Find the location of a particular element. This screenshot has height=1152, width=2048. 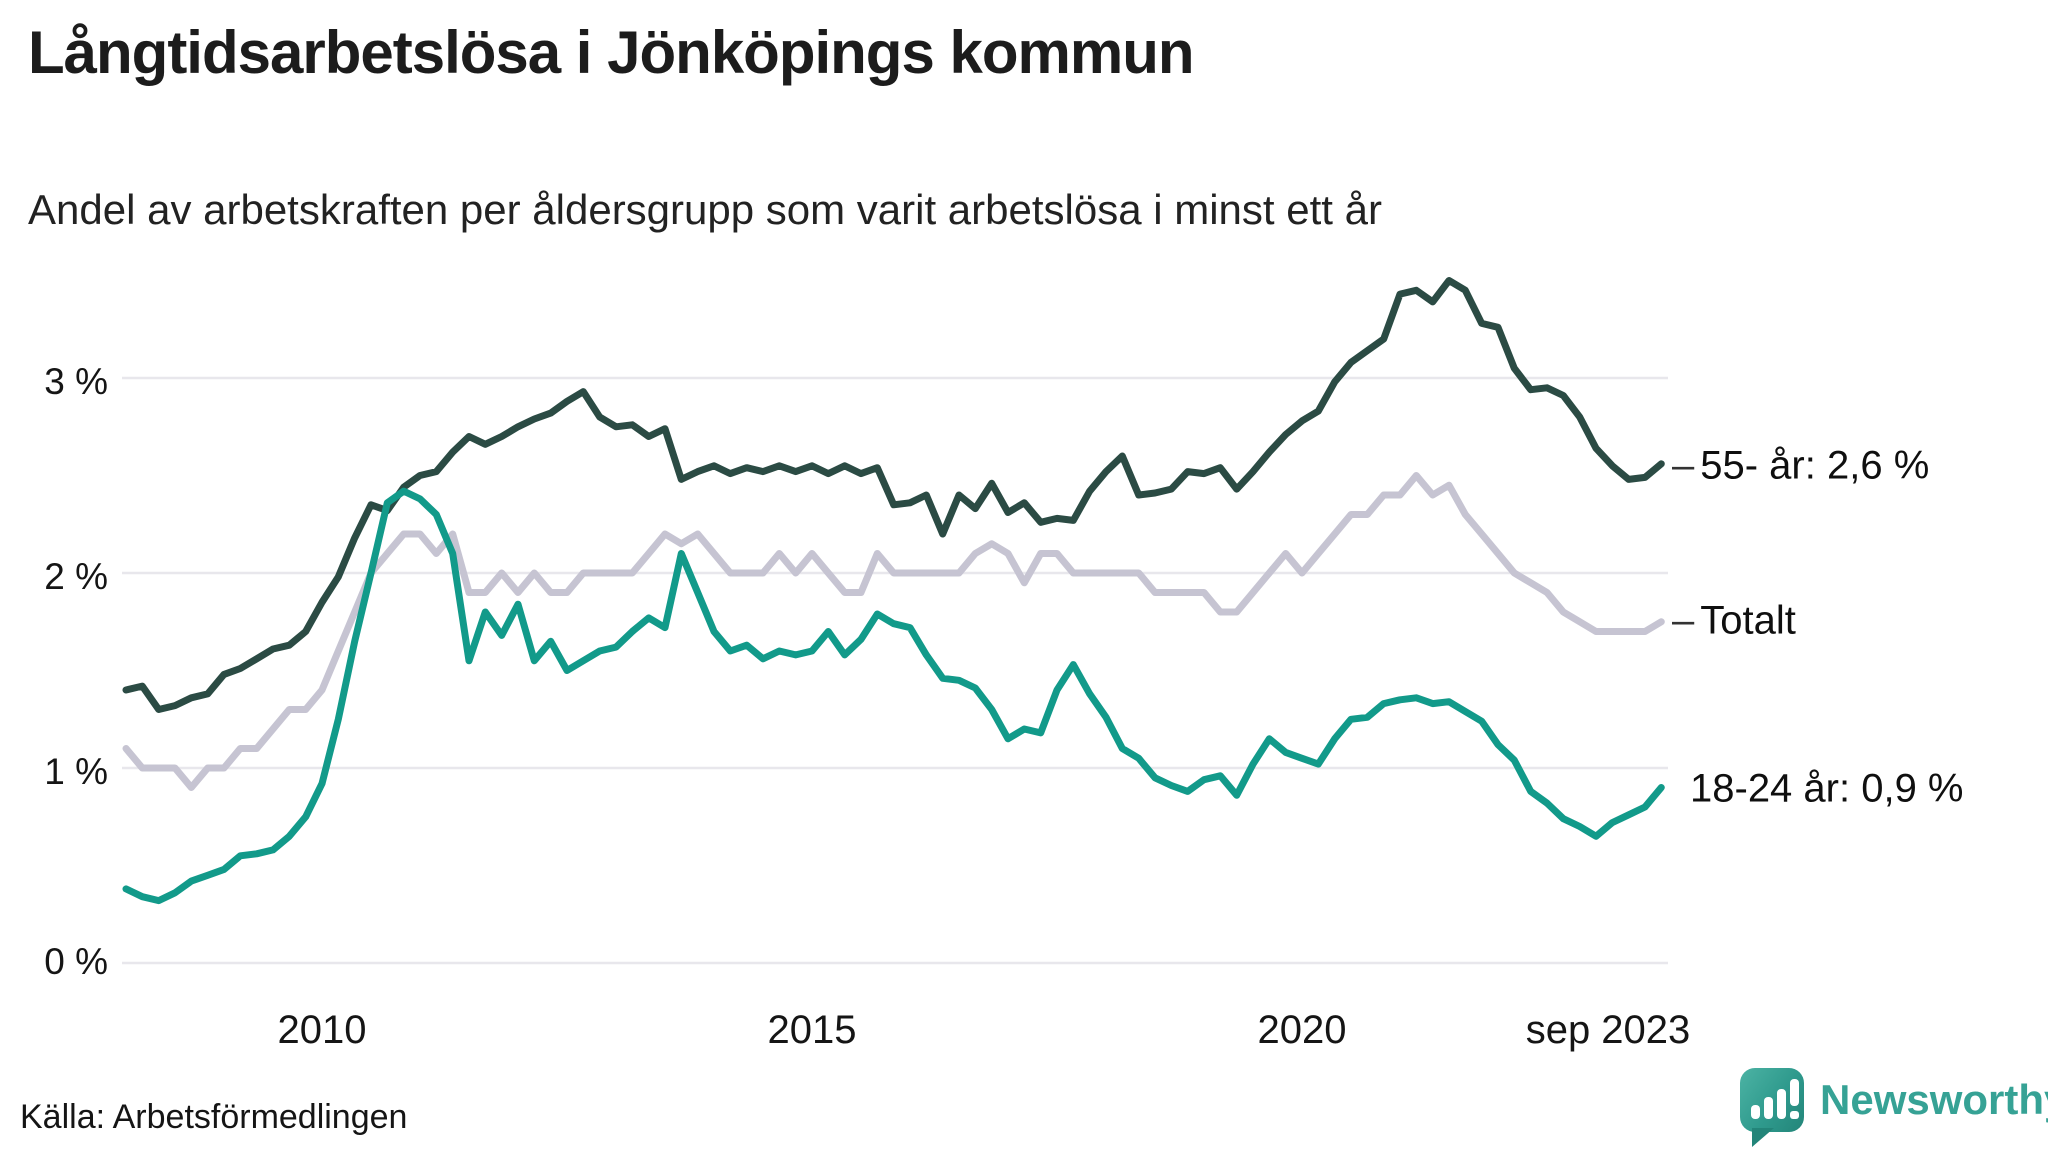

x-tick-sep-2023: sep 2023 is located at coordinates (1608, 1030).